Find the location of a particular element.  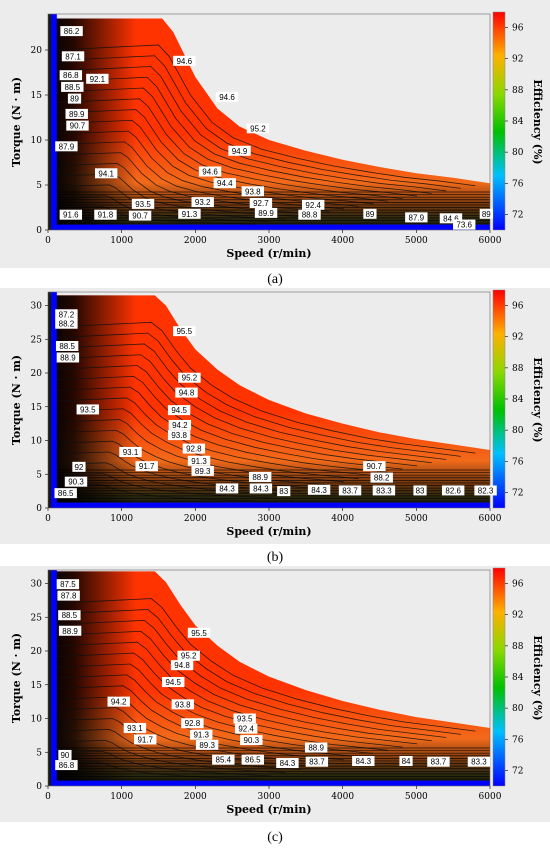

colorbar is located at coordinates (499, 399).